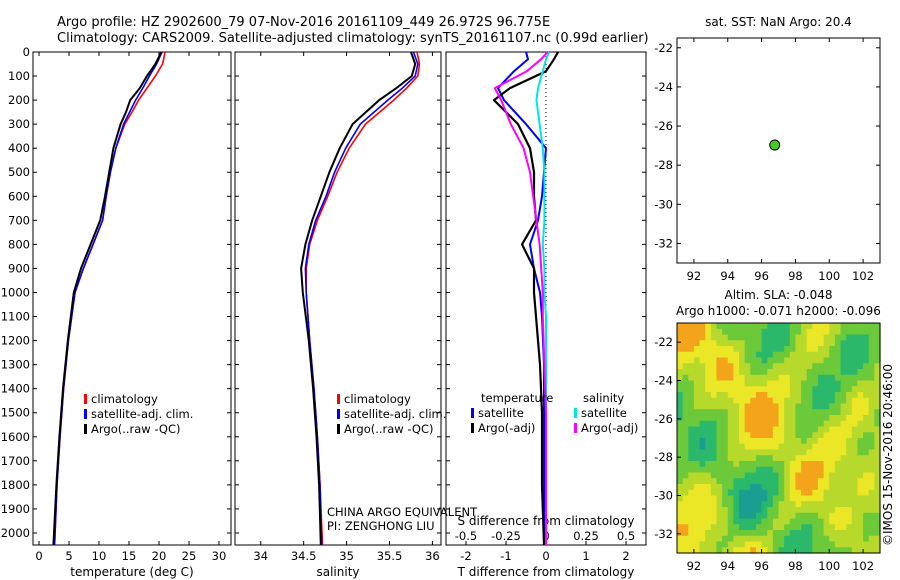 The height and width of the screenshot is (580, 900). What do you see at coordinates (517, 398) in the screenshot?
I see `temperature-difference-legend-title: temperature` at bounding box center [517, 398].